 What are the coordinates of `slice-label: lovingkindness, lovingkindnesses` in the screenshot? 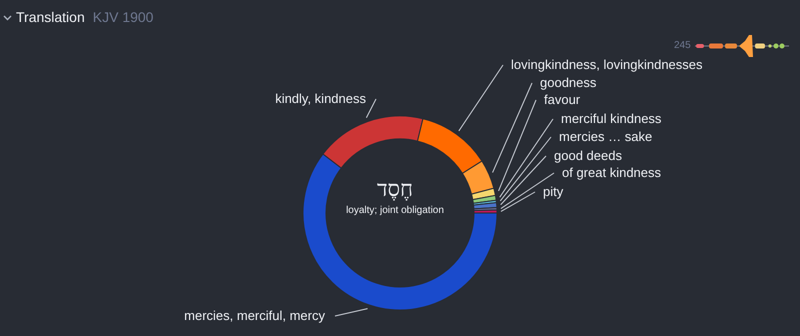 It's located at (607, 64).